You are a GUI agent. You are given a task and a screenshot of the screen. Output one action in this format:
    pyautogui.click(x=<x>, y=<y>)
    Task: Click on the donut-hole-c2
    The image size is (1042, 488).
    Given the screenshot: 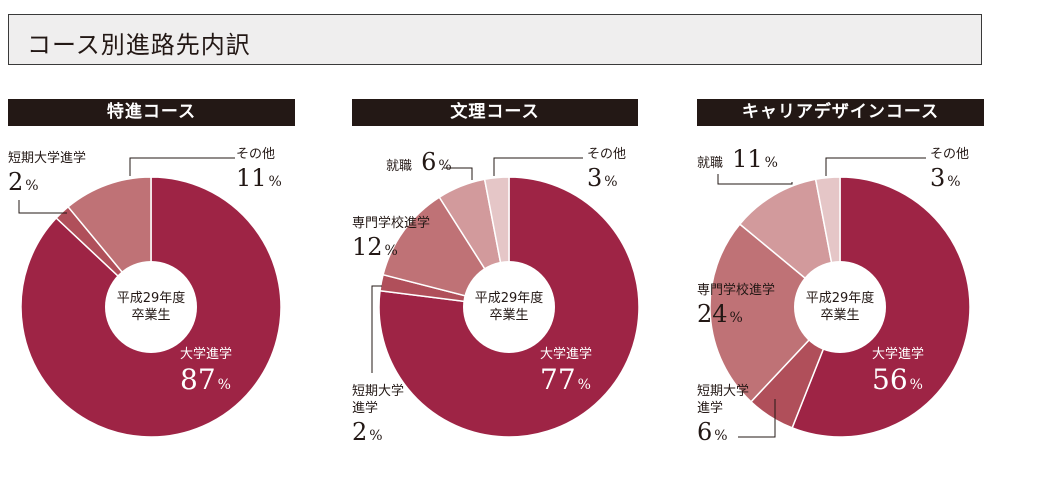 What is the action you would take?
    pyautogui.click(x=509, y=307)
    